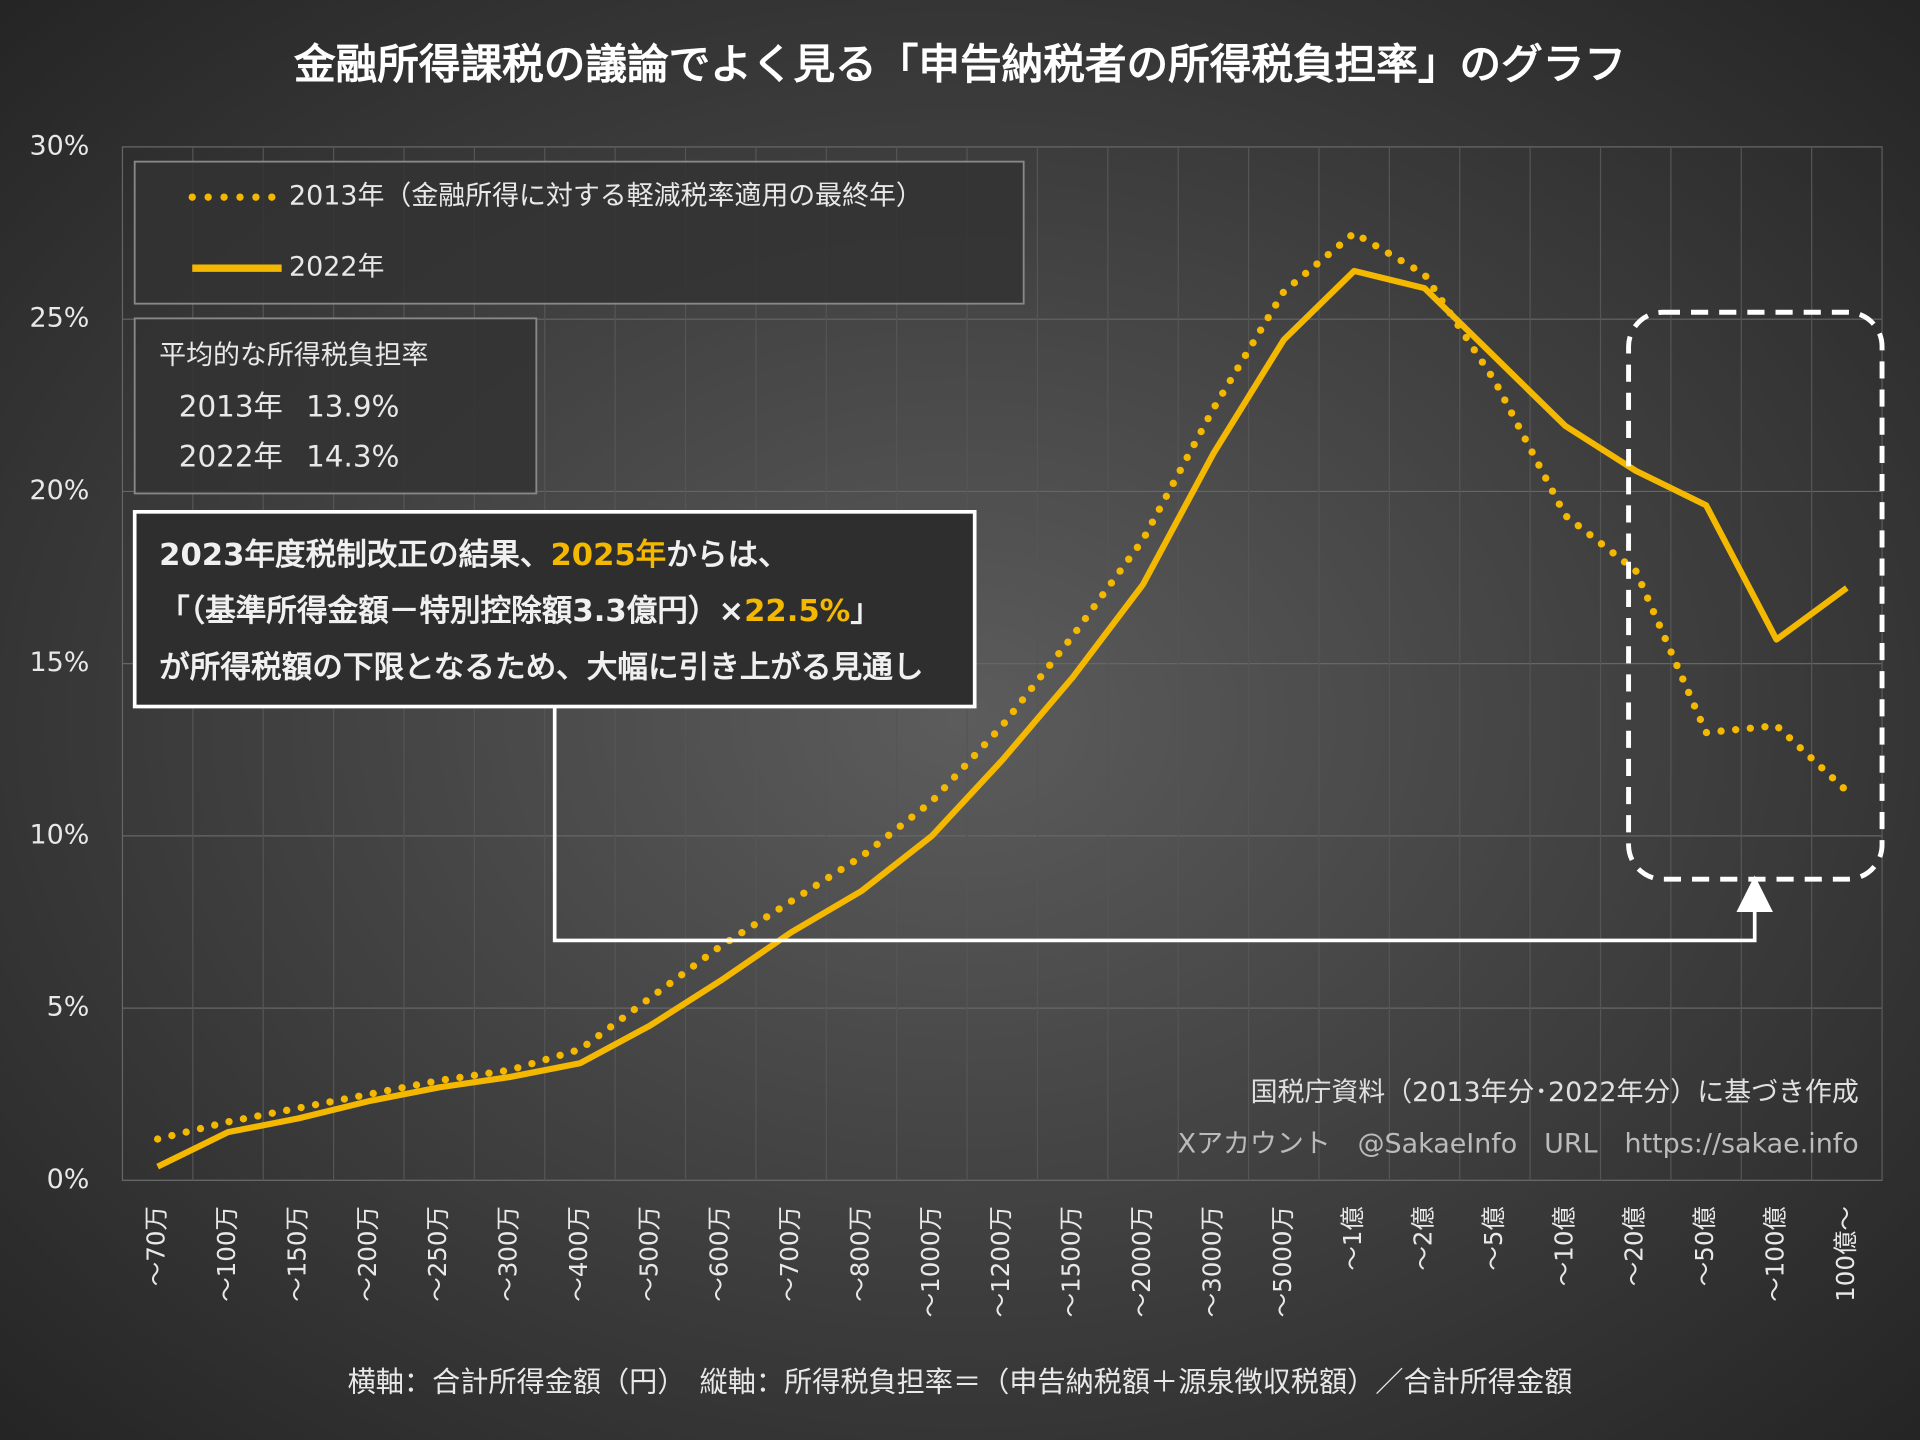 This screenshot has width=1920, height=1440. Describe the element at coordinates (336, 267) in the screenshot. I see `legend-label: 2022年` at that location.